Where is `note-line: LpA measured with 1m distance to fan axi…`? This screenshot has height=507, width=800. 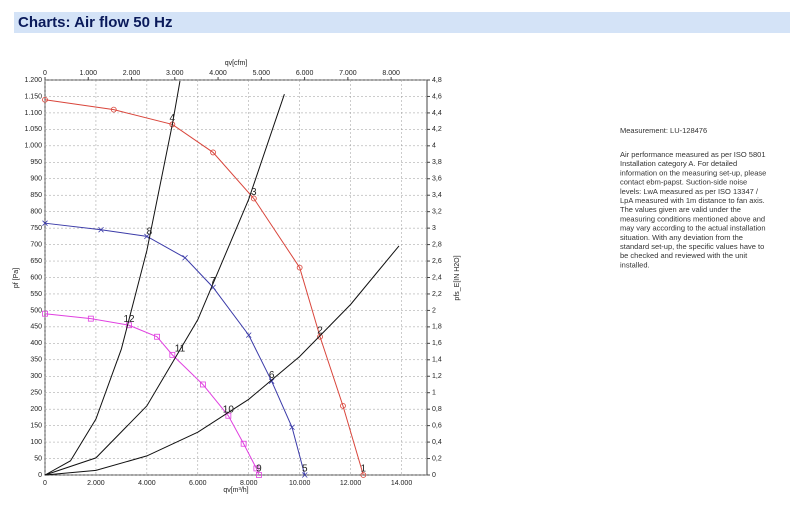
note-line: LpA measured with 1m distance to fan axi… is located at coordinates (692, 200).